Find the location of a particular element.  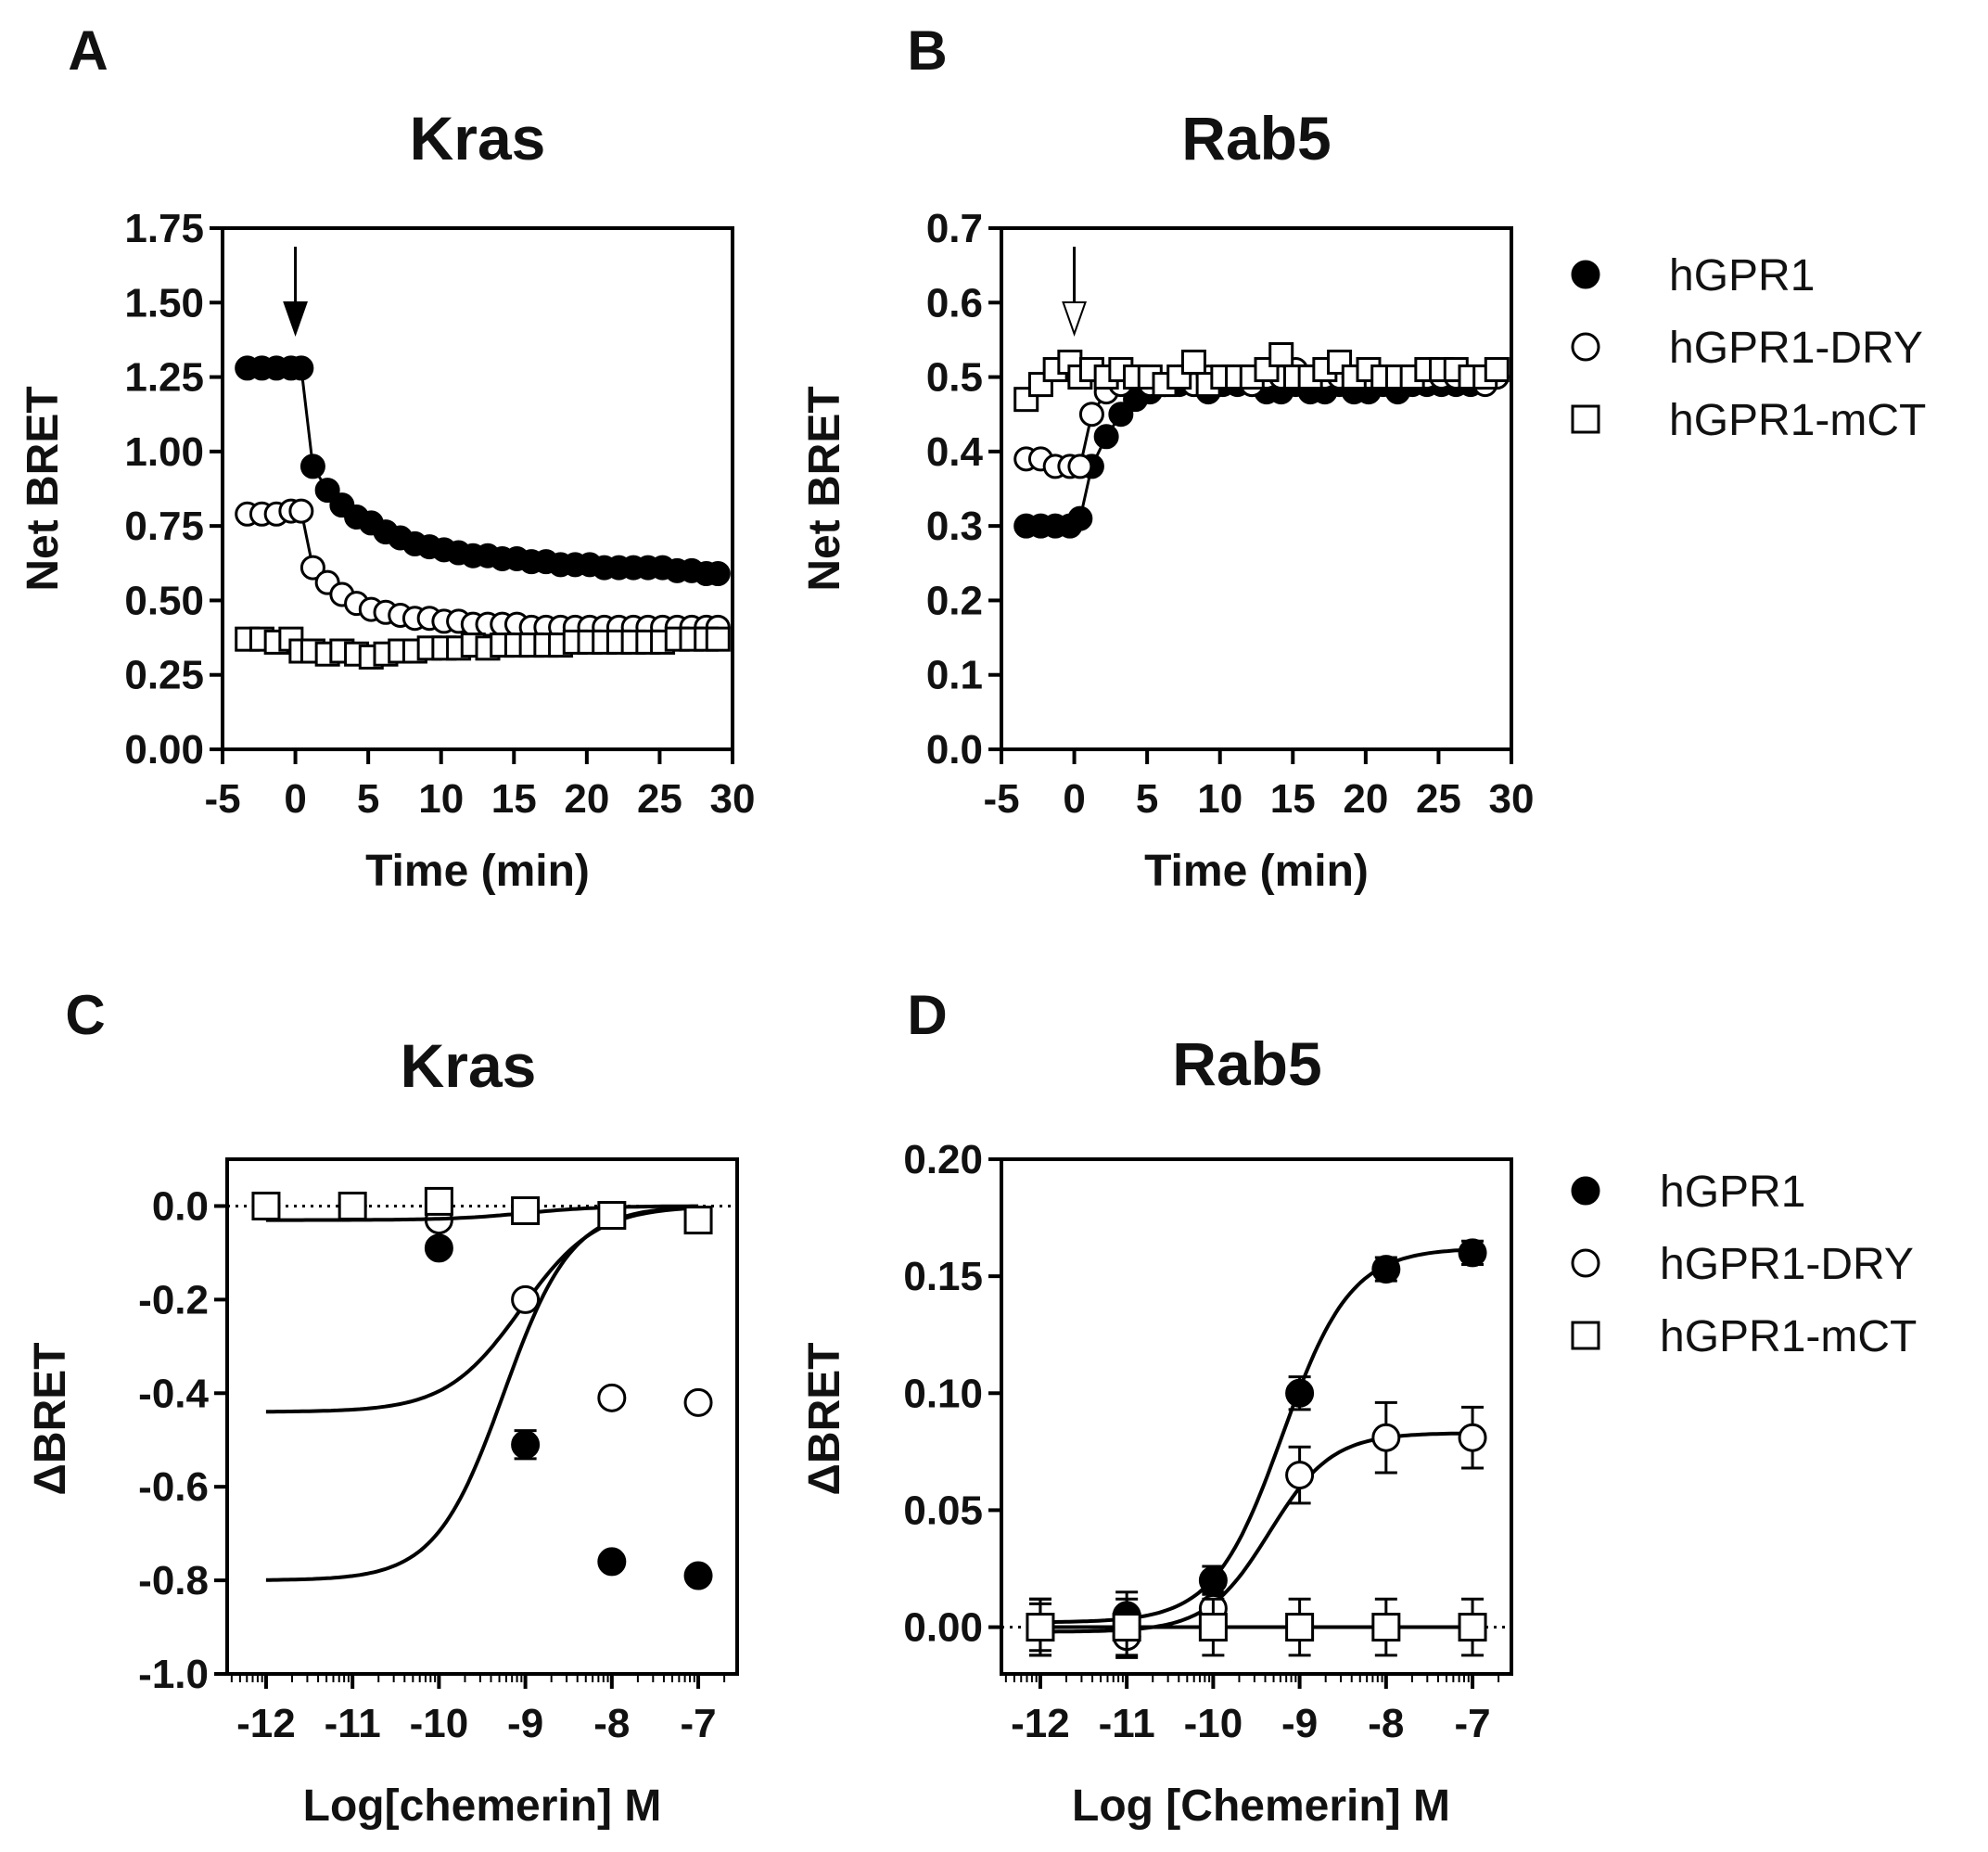

x-tick-label: -8 is located at coordinates (1386, 1723).